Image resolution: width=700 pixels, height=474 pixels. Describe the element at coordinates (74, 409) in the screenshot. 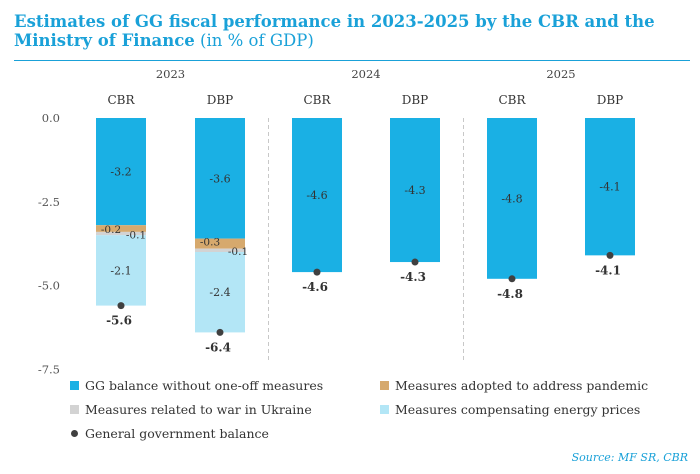

I see `legend-swatch-ukraine-war` at that location.